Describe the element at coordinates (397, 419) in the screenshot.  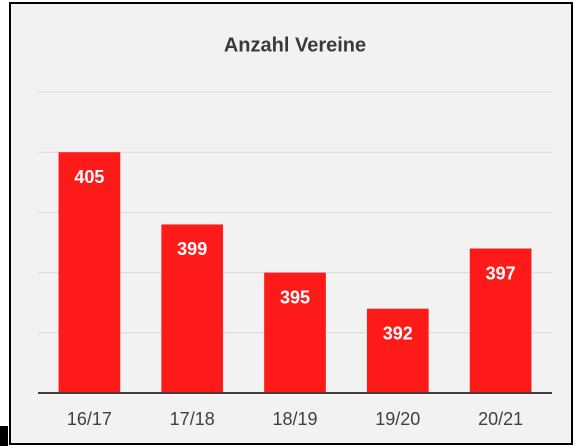
I see `x-tick-label: 19/20` at that location.